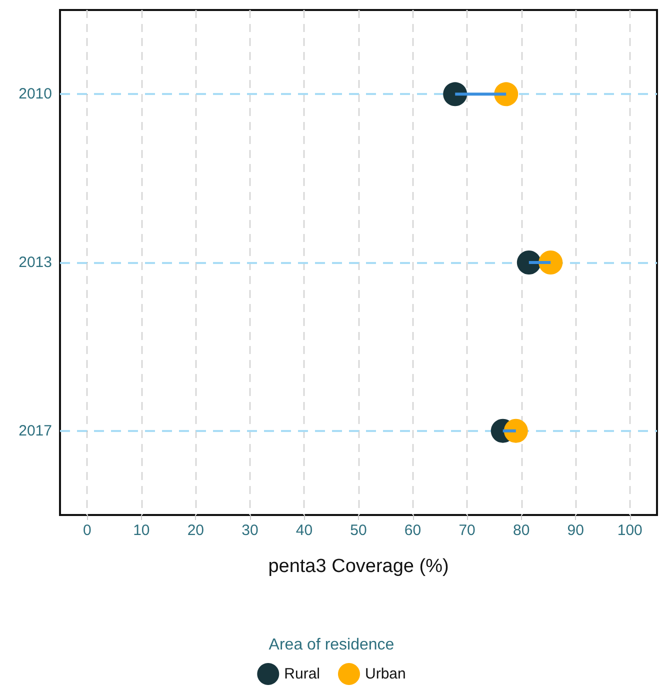  I want to click on x-tick-label: 50, so click(358, 530).